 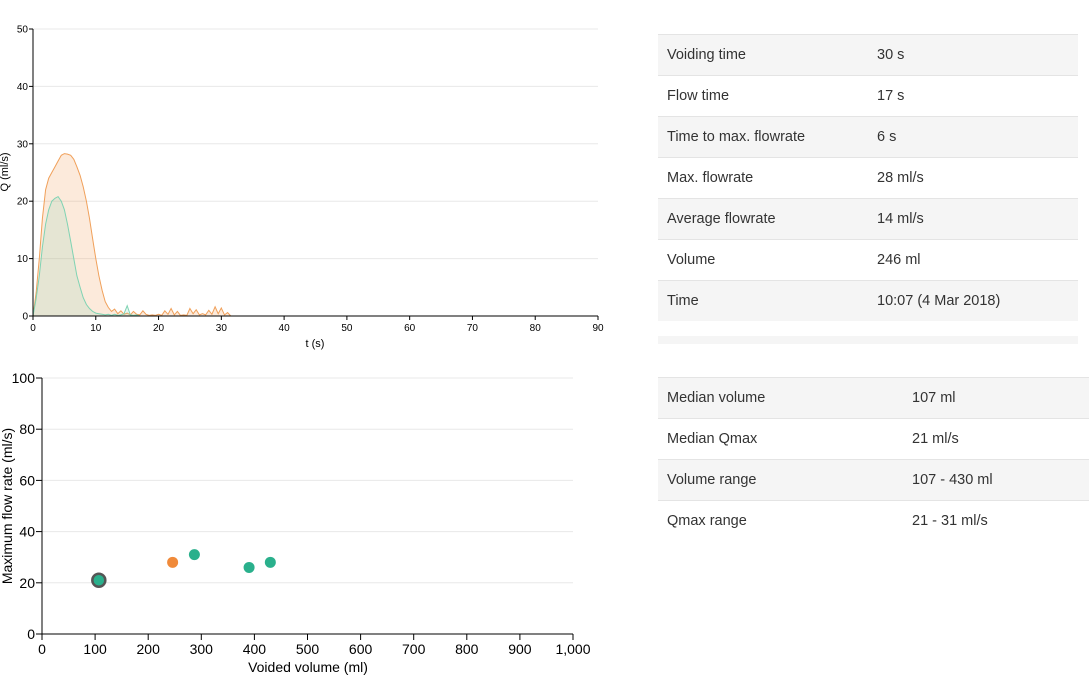 What do you see at coordinates (95, 649) in the screenshot?
I see `x-tick-label: 100` at bounding box center [95, 649].